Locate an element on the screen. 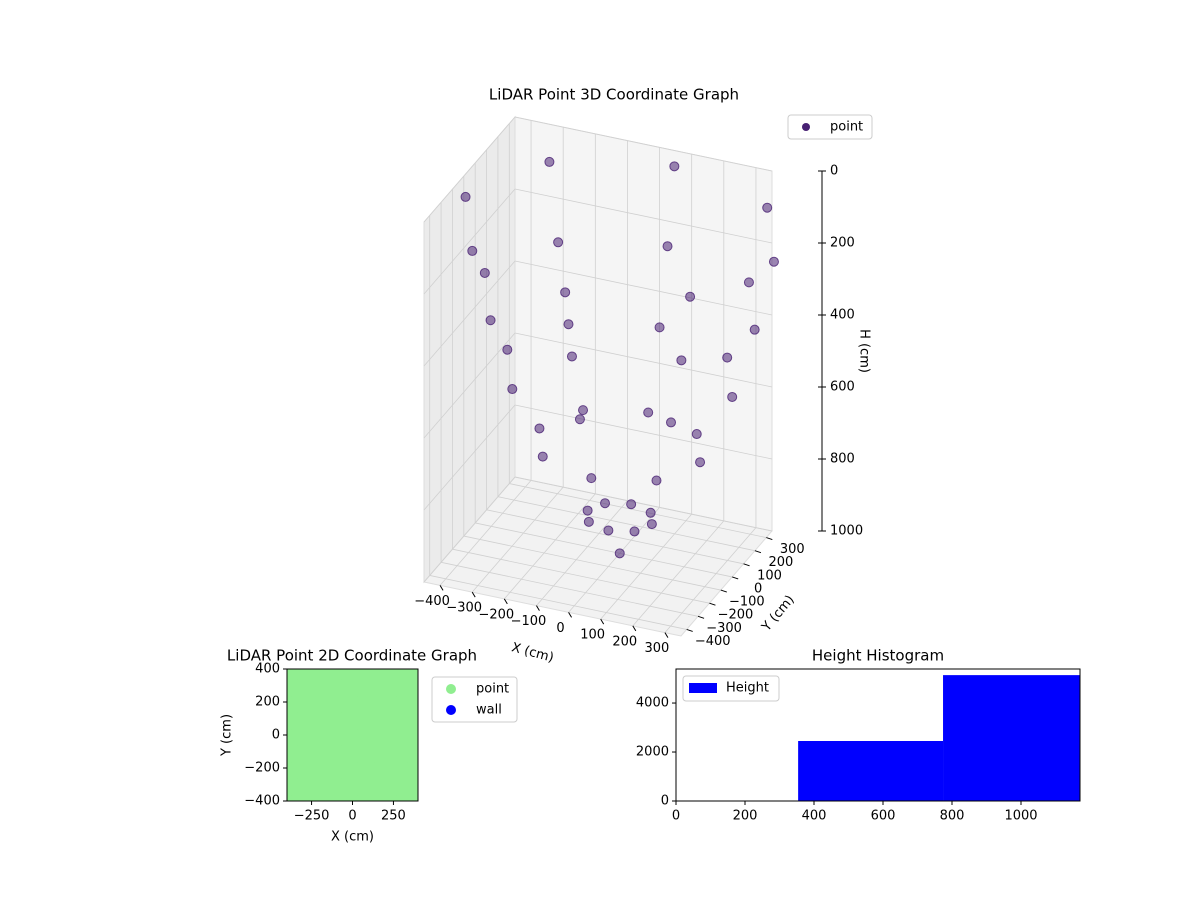 The width and height of the screenshot is (1200, 900). x-tick-label: 600 is located at coordinates (883, 816).